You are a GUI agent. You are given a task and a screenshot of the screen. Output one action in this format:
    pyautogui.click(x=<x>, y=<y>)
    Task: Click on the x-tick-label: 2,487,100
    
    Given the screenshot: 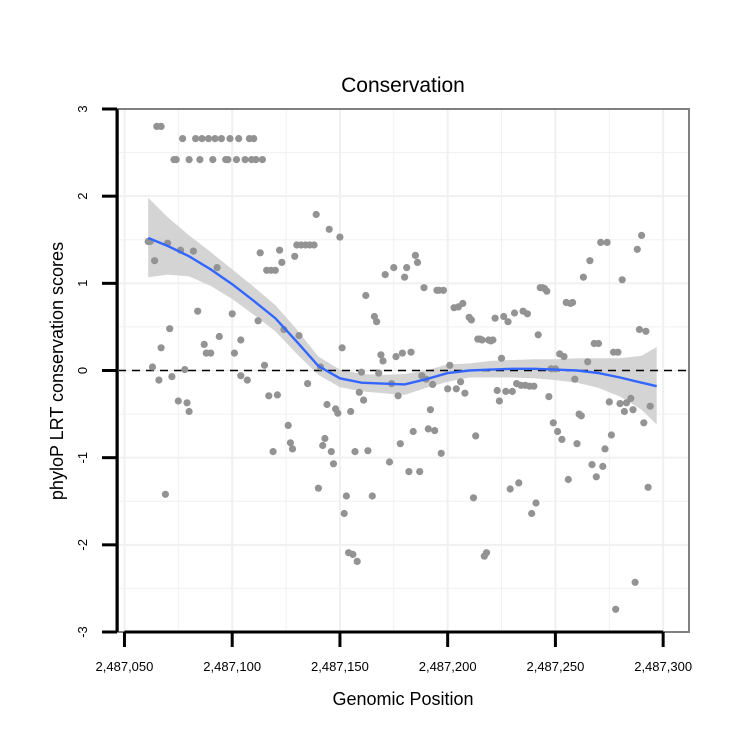 What is the action you would take?
    pyautogui.click(x=232, y=666)
    